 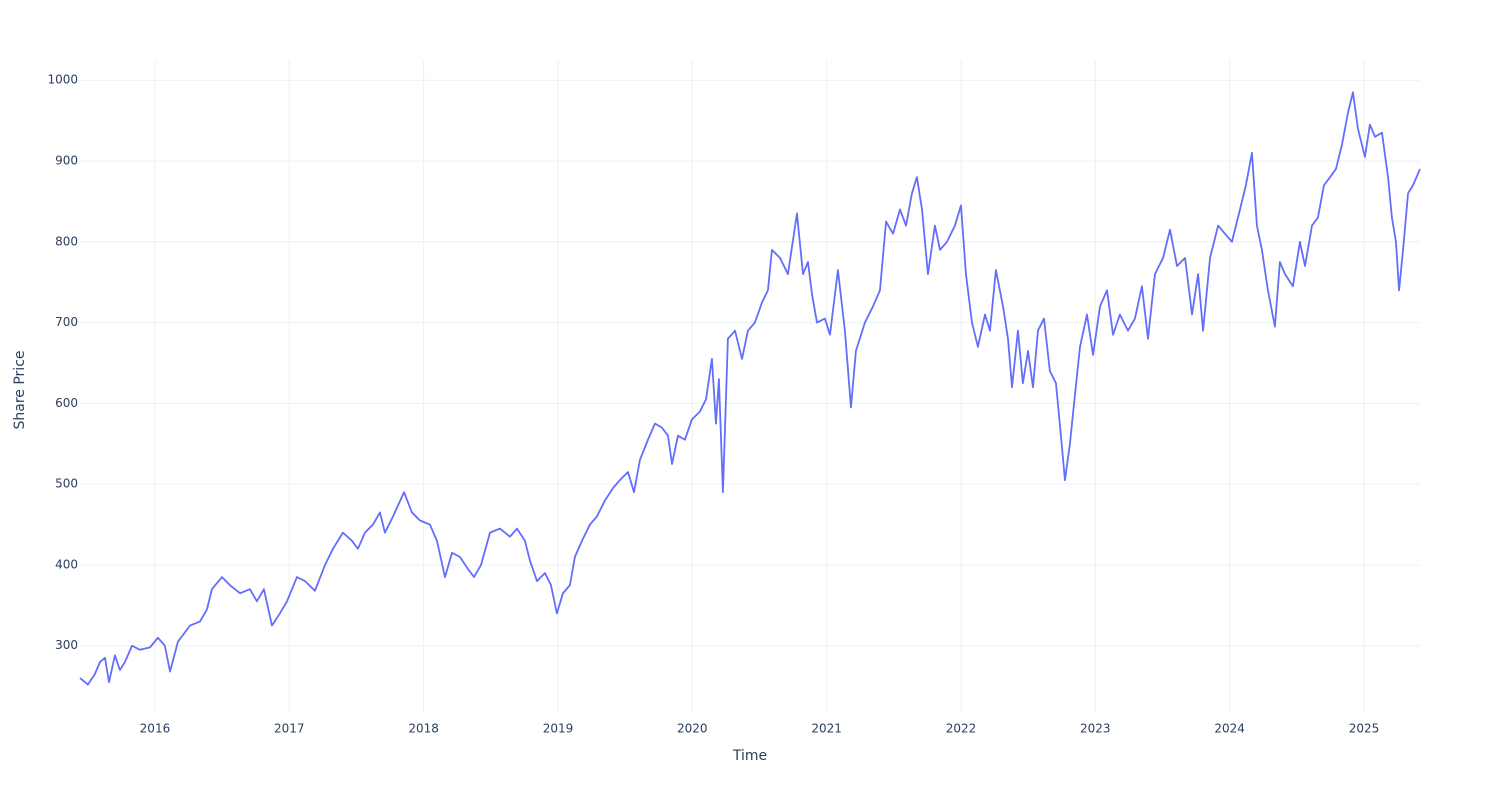 What do you see at coordinates (155, 729) in the screenshot?
I see `x-tick-label: 2016` at bounding box center [155, 729].